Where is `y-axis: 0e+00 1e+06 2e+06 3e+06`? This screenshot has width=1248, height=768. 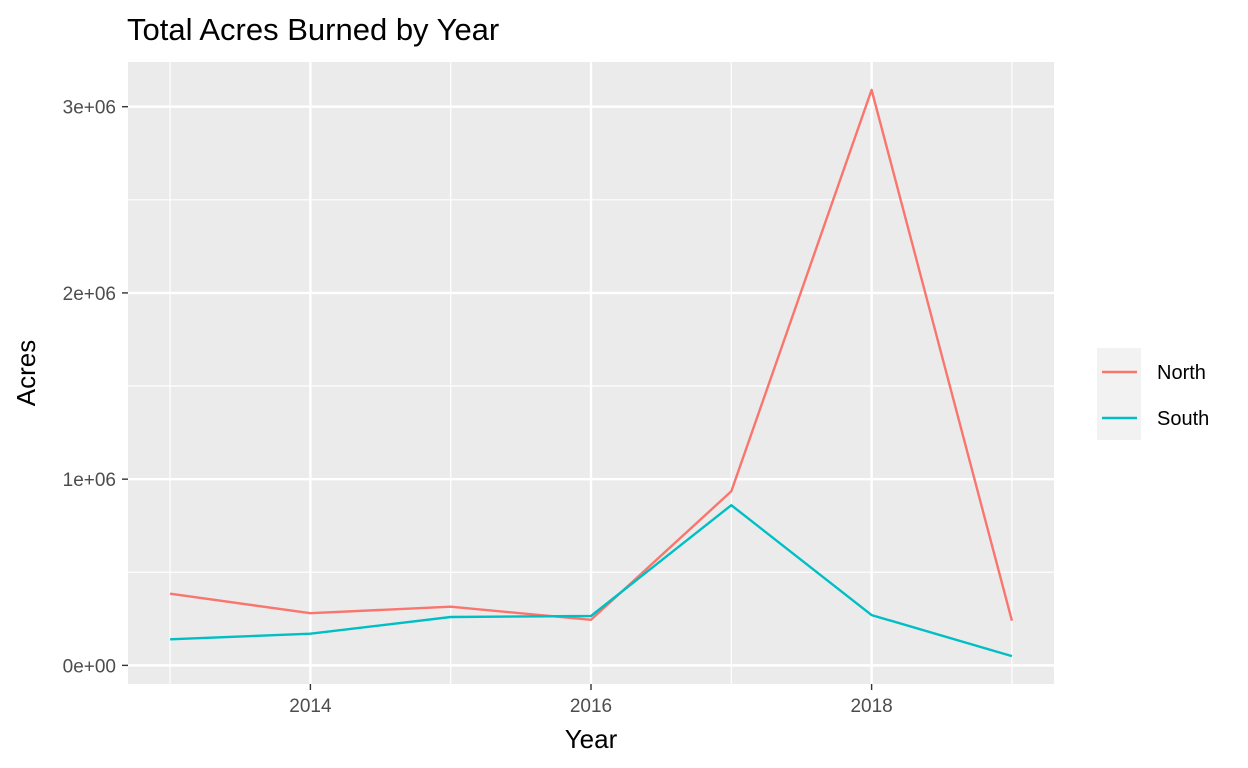 y-axis: 0e+00 1e+06 2e+06 3e+06 is located at coordinates (95, 387).